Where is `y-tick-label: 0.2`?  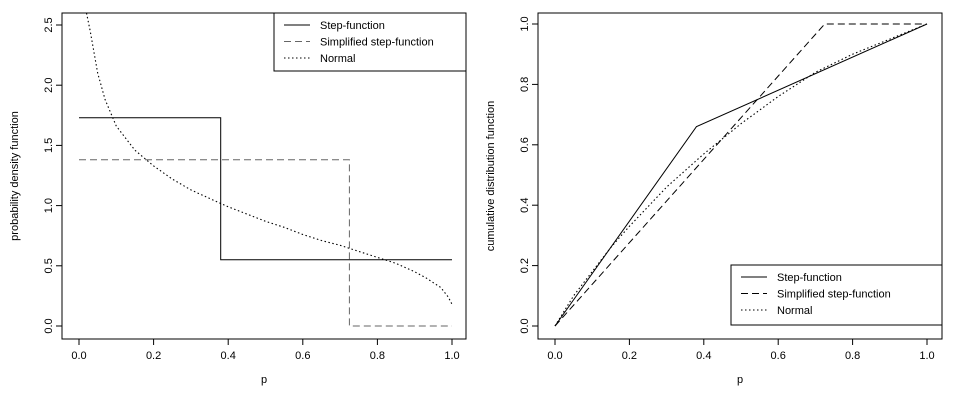 y-tick-label: 0.2 is located at coordinates (525, 265).